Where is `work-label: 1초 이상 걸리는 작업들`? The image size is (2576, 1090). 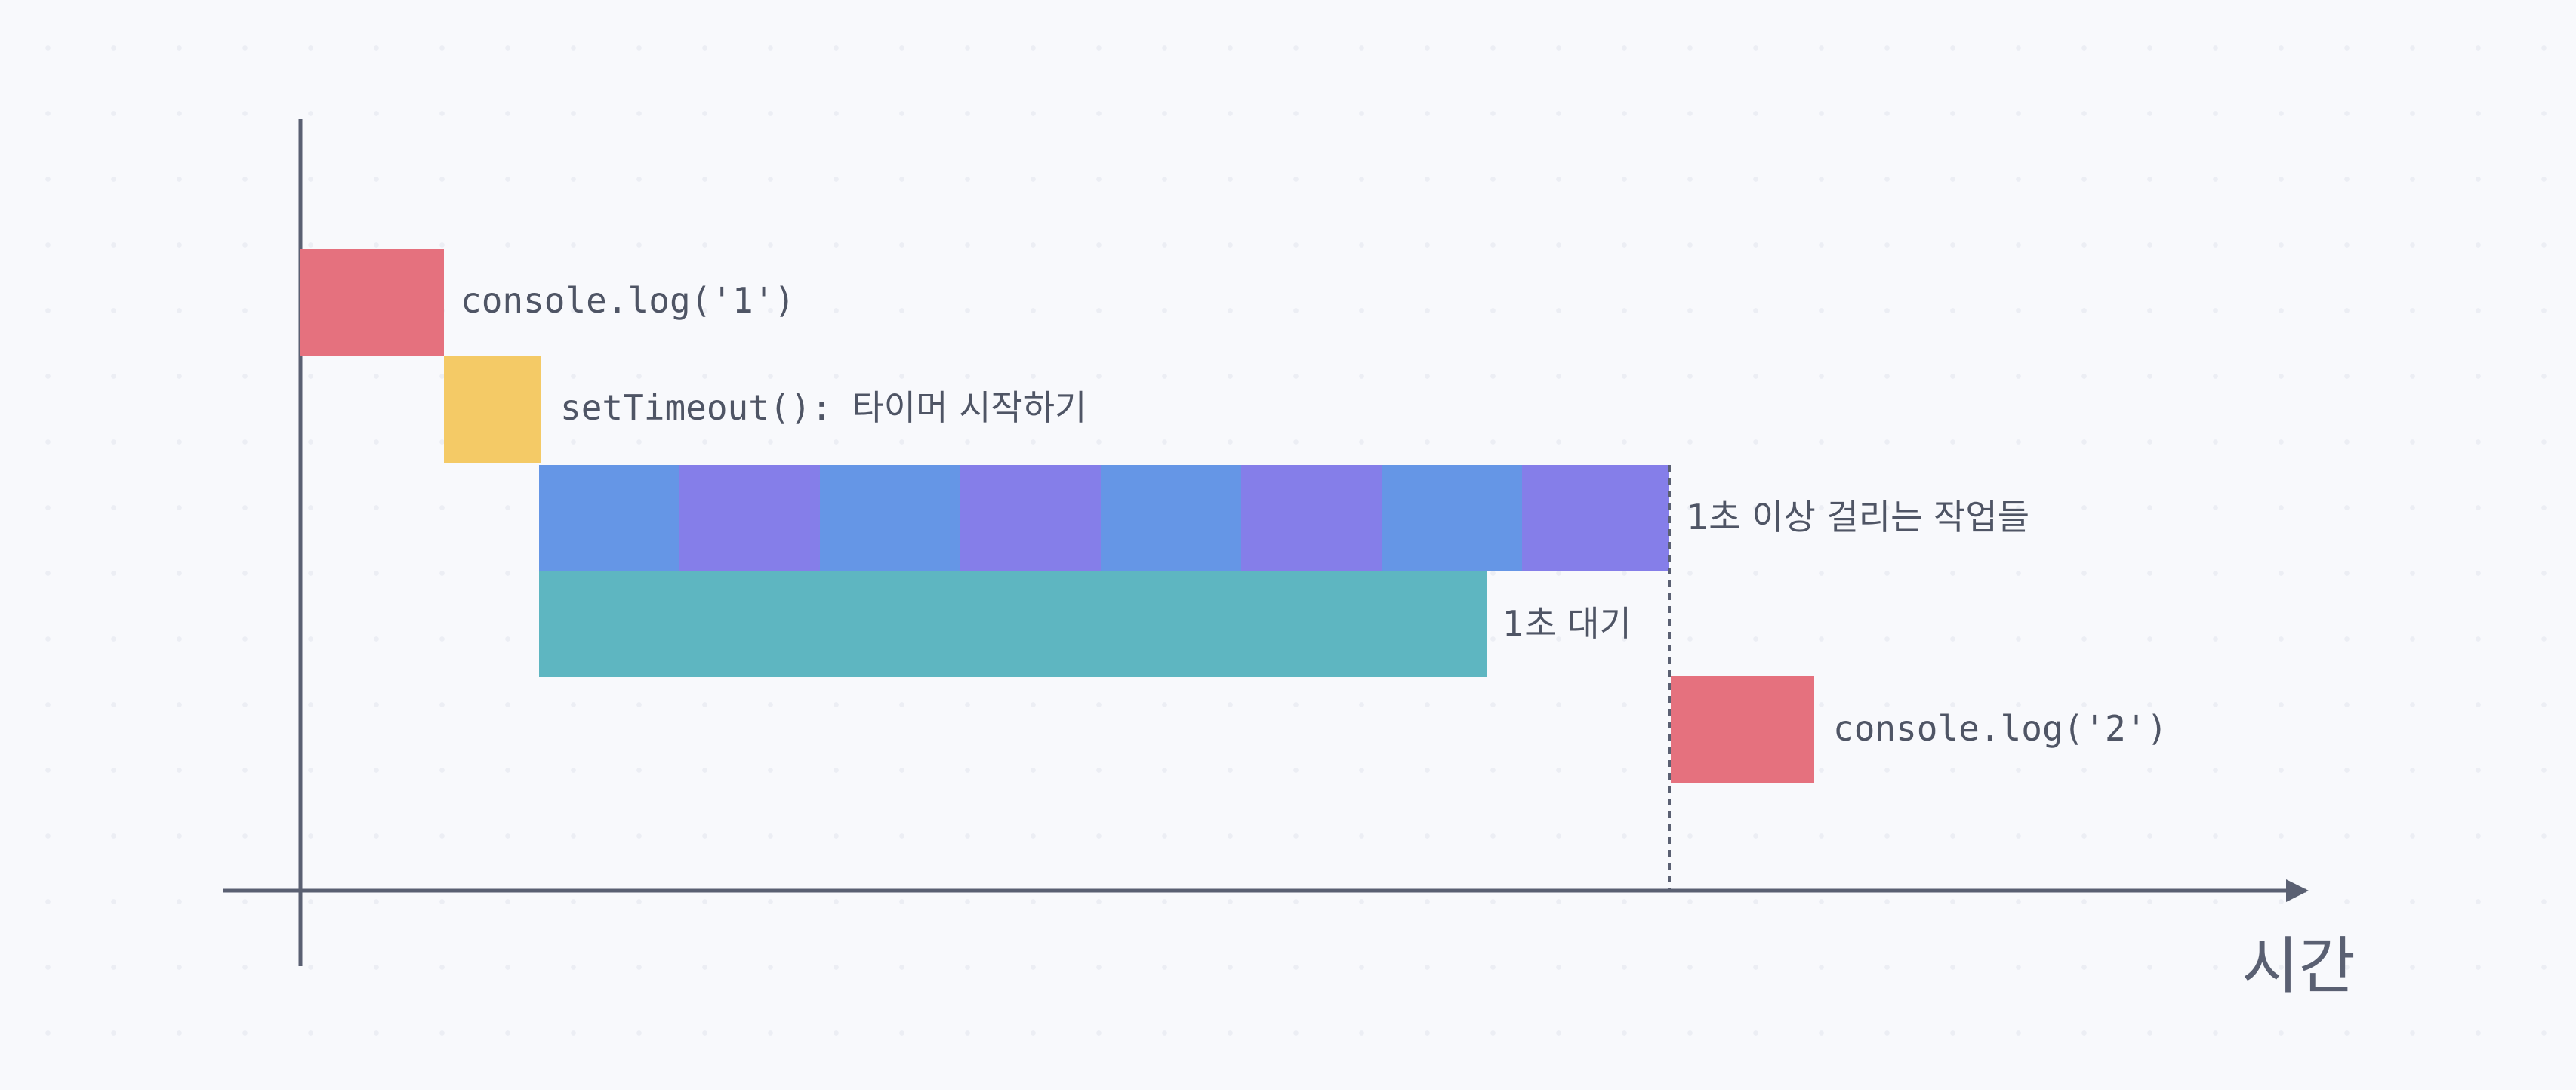
work-label: 1초 이상 걸리는 작업들 is located at coordinates (1858, 517).